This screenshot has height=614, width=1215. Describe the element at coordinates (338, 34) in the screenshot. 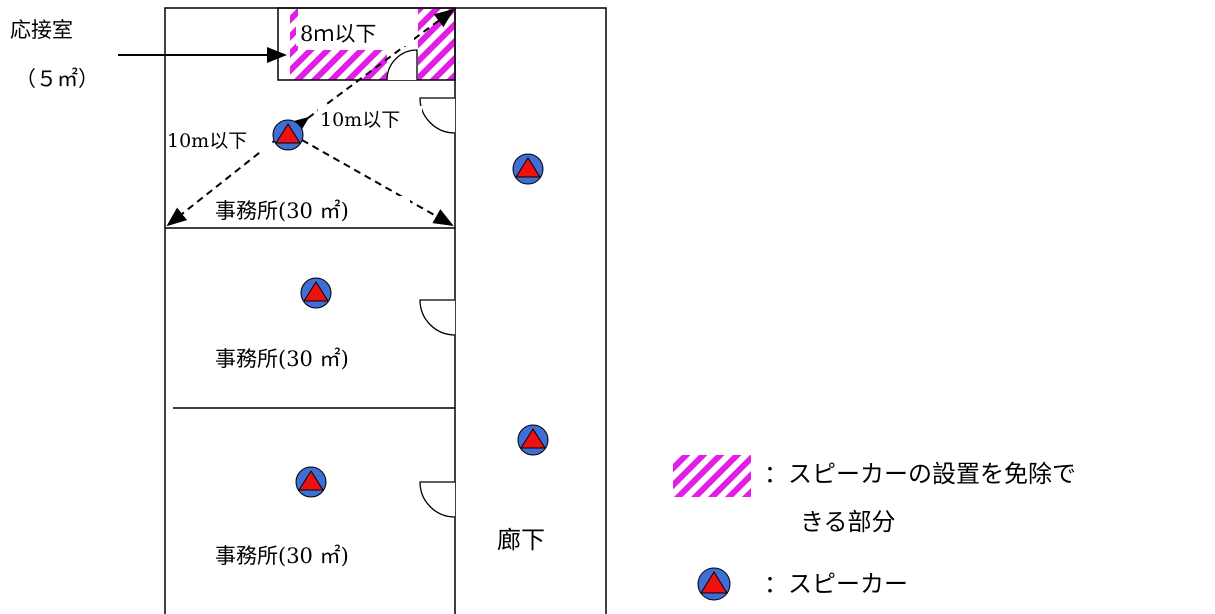

I see `distance-label-8m: 8ｍ以下` at that location.